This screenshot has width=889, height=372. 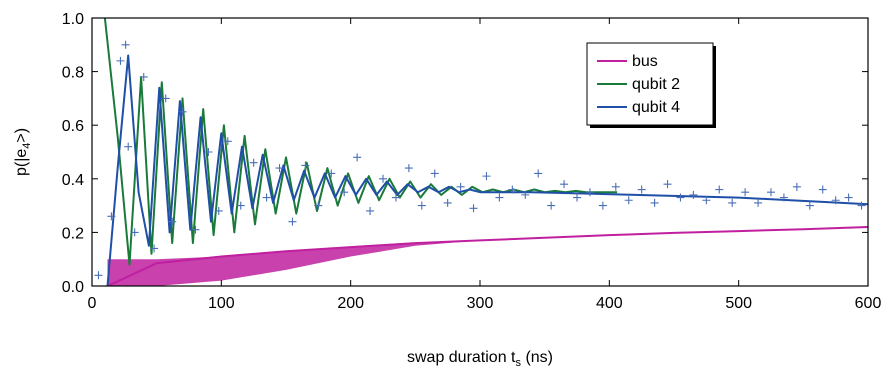 I want to click on y-axis-label: p(|e4>), so click(x=23, y=152).